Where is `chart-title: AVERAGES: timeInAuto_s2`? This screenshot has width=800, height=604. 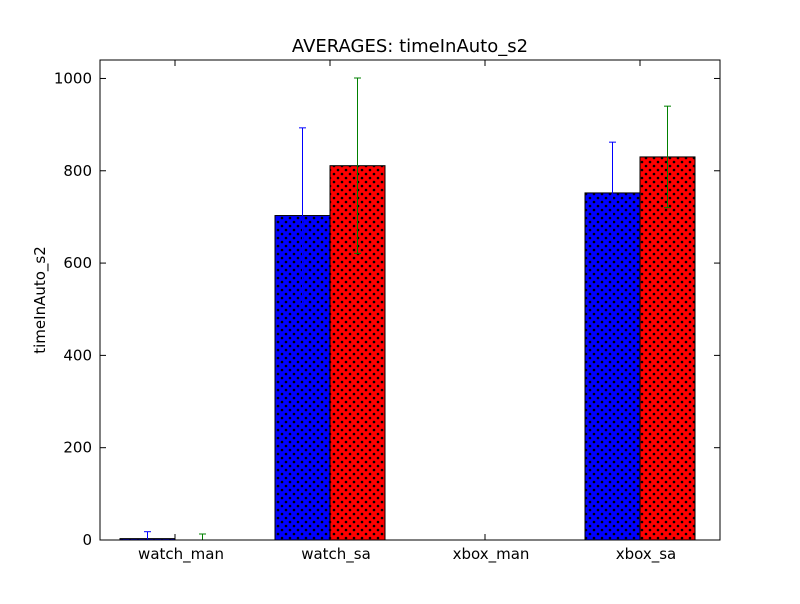
chart-title: AVERAGES: timeInAuto_s2 is located at coordinates (410, 46).